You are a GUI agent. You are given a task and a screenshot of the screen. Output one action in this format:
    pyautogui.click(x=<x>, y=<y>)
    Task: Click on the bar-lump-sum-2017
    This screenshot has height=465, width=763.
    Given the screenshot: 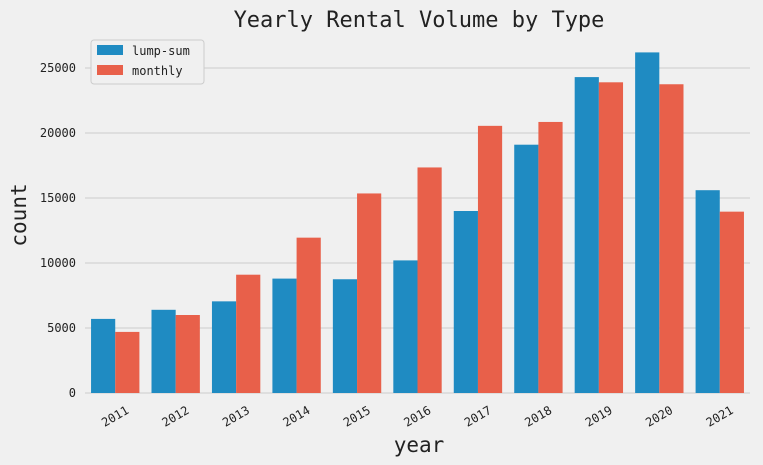 What is the action you would take?
    pyautogui.click(x=465, y=302)
    